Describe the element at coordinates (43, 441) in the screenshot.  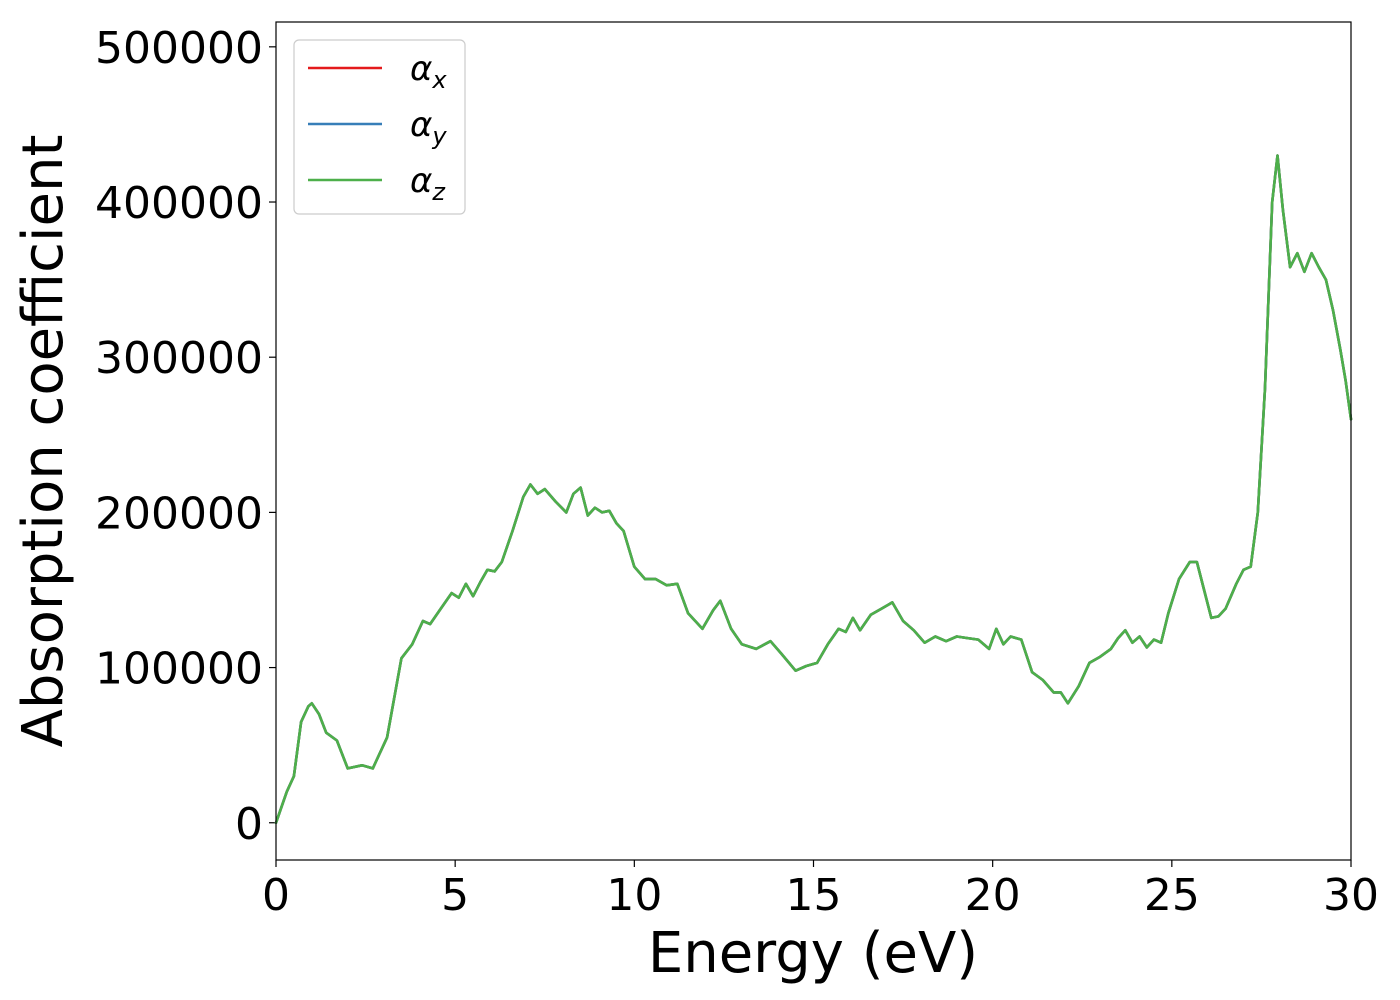
I see `y-axis-label: Absorption coefficient` at that location.